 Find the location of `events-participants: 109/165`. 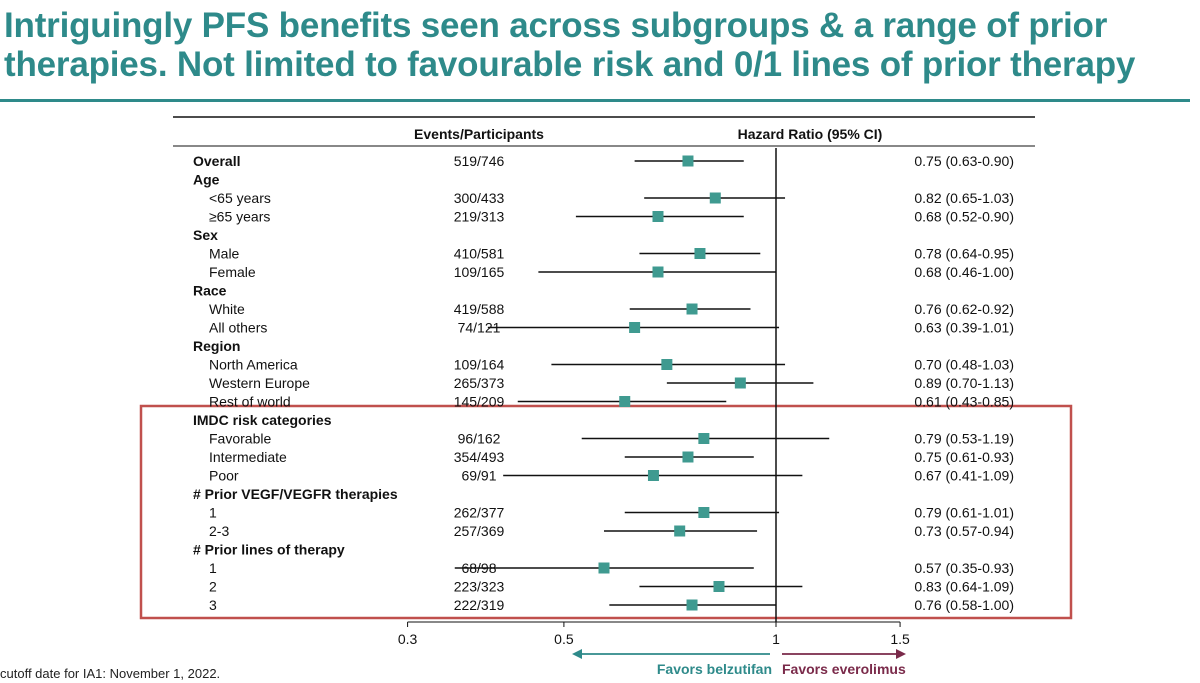

events-participants: 109/165 is located at coordinates (479, 272).